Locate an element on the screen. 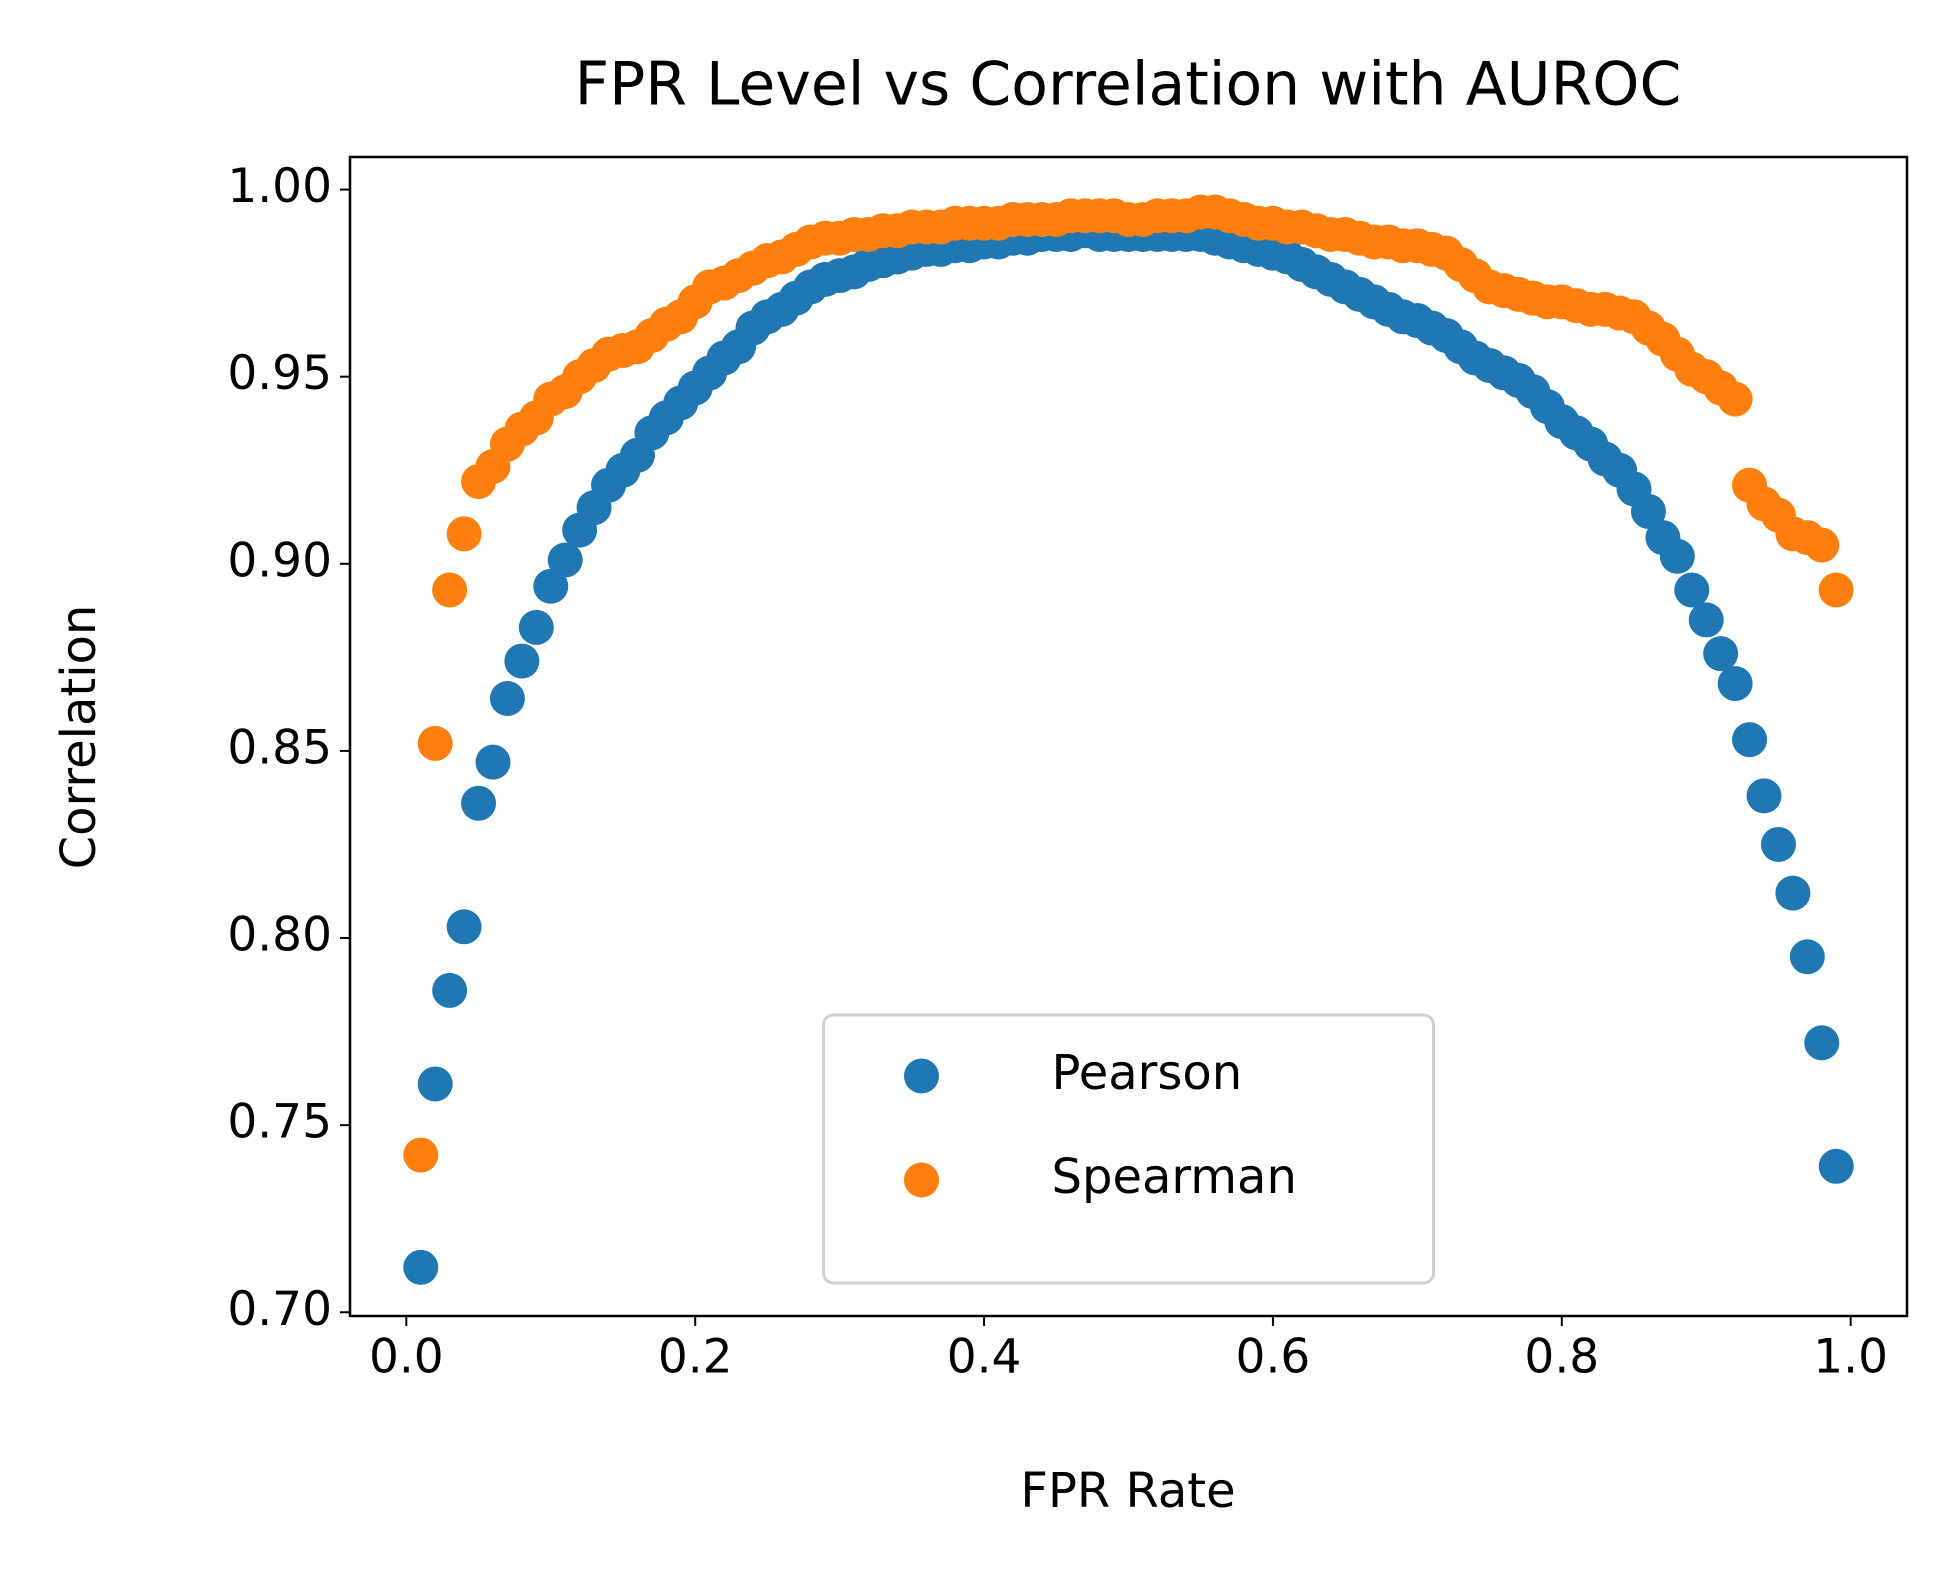 The width and height of the screenshot is (1948, 1571). legend-label: Spearman is located at coordinates (1174, 1177).